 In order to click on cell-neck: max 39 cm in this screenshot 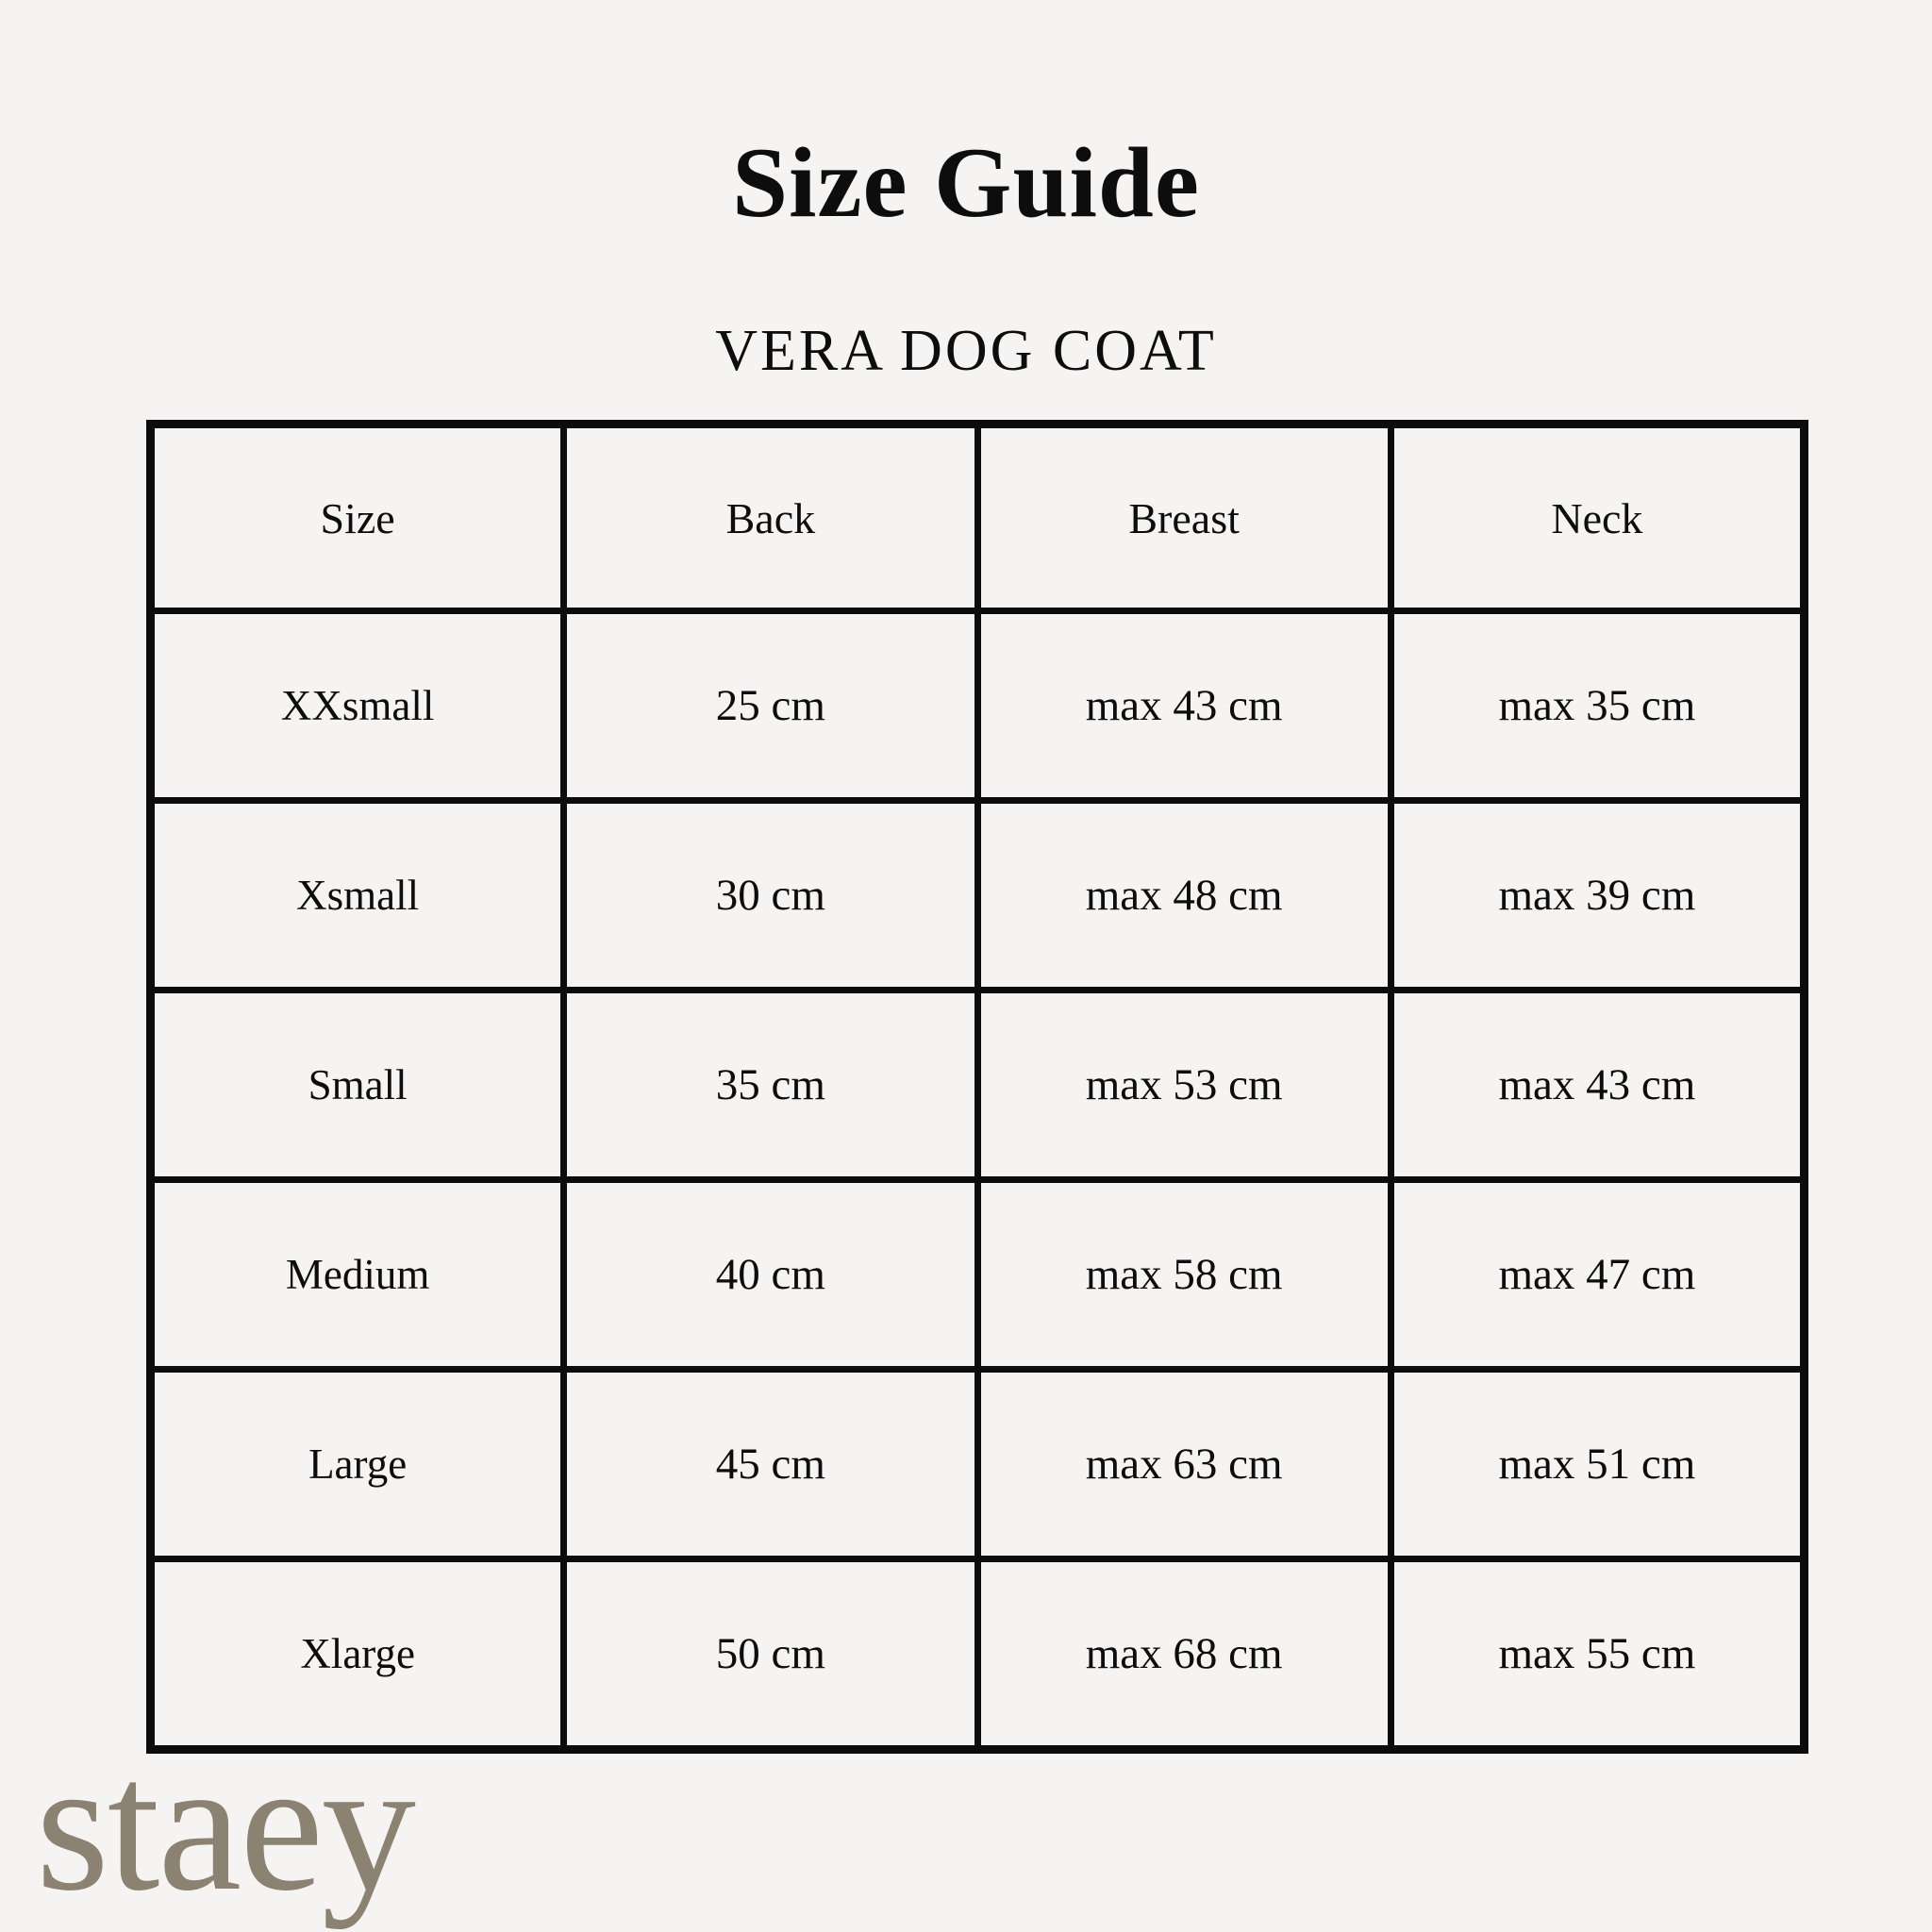, I will do `click(1598, 895)`.